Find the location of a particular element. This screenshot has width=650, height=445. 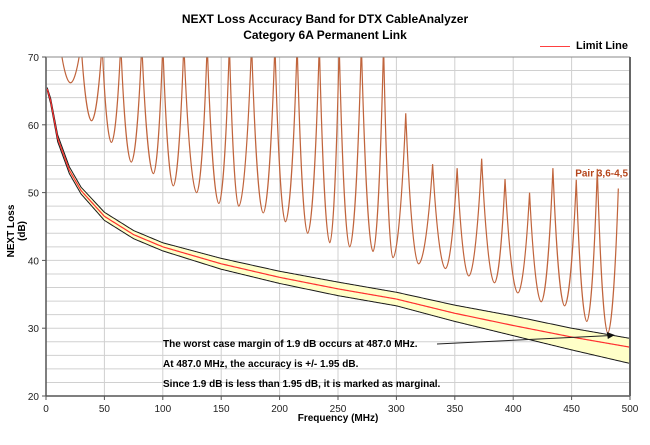

y-tick-label: 30 is located at coordinates (34, 329).